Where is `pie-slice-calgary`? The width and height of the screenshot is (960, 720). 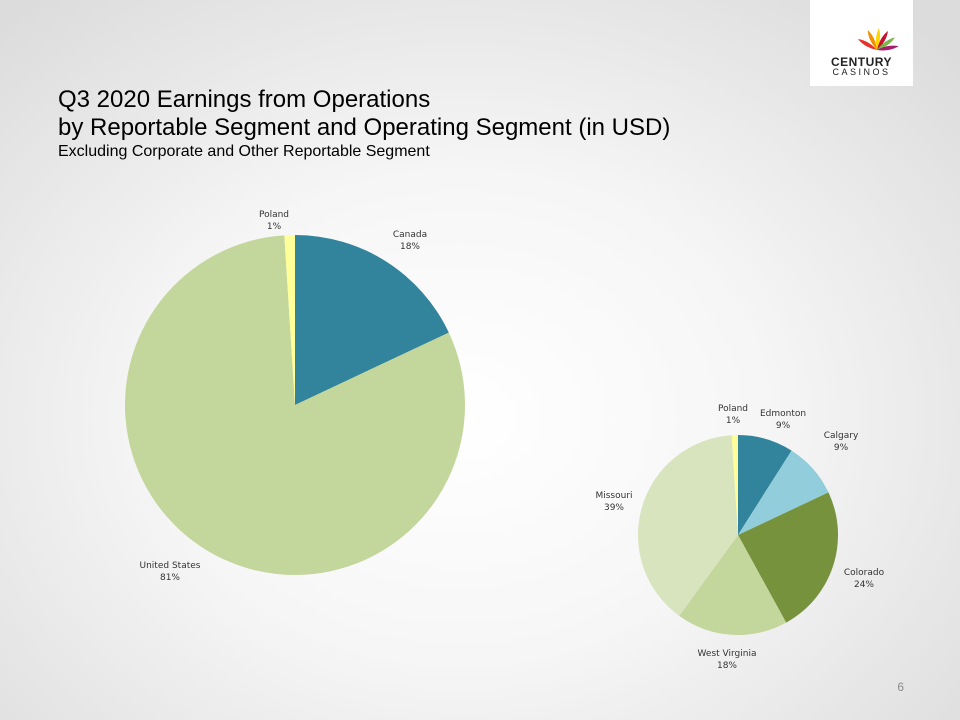 pie-slice-calgary is located at coordinates (783, 492).